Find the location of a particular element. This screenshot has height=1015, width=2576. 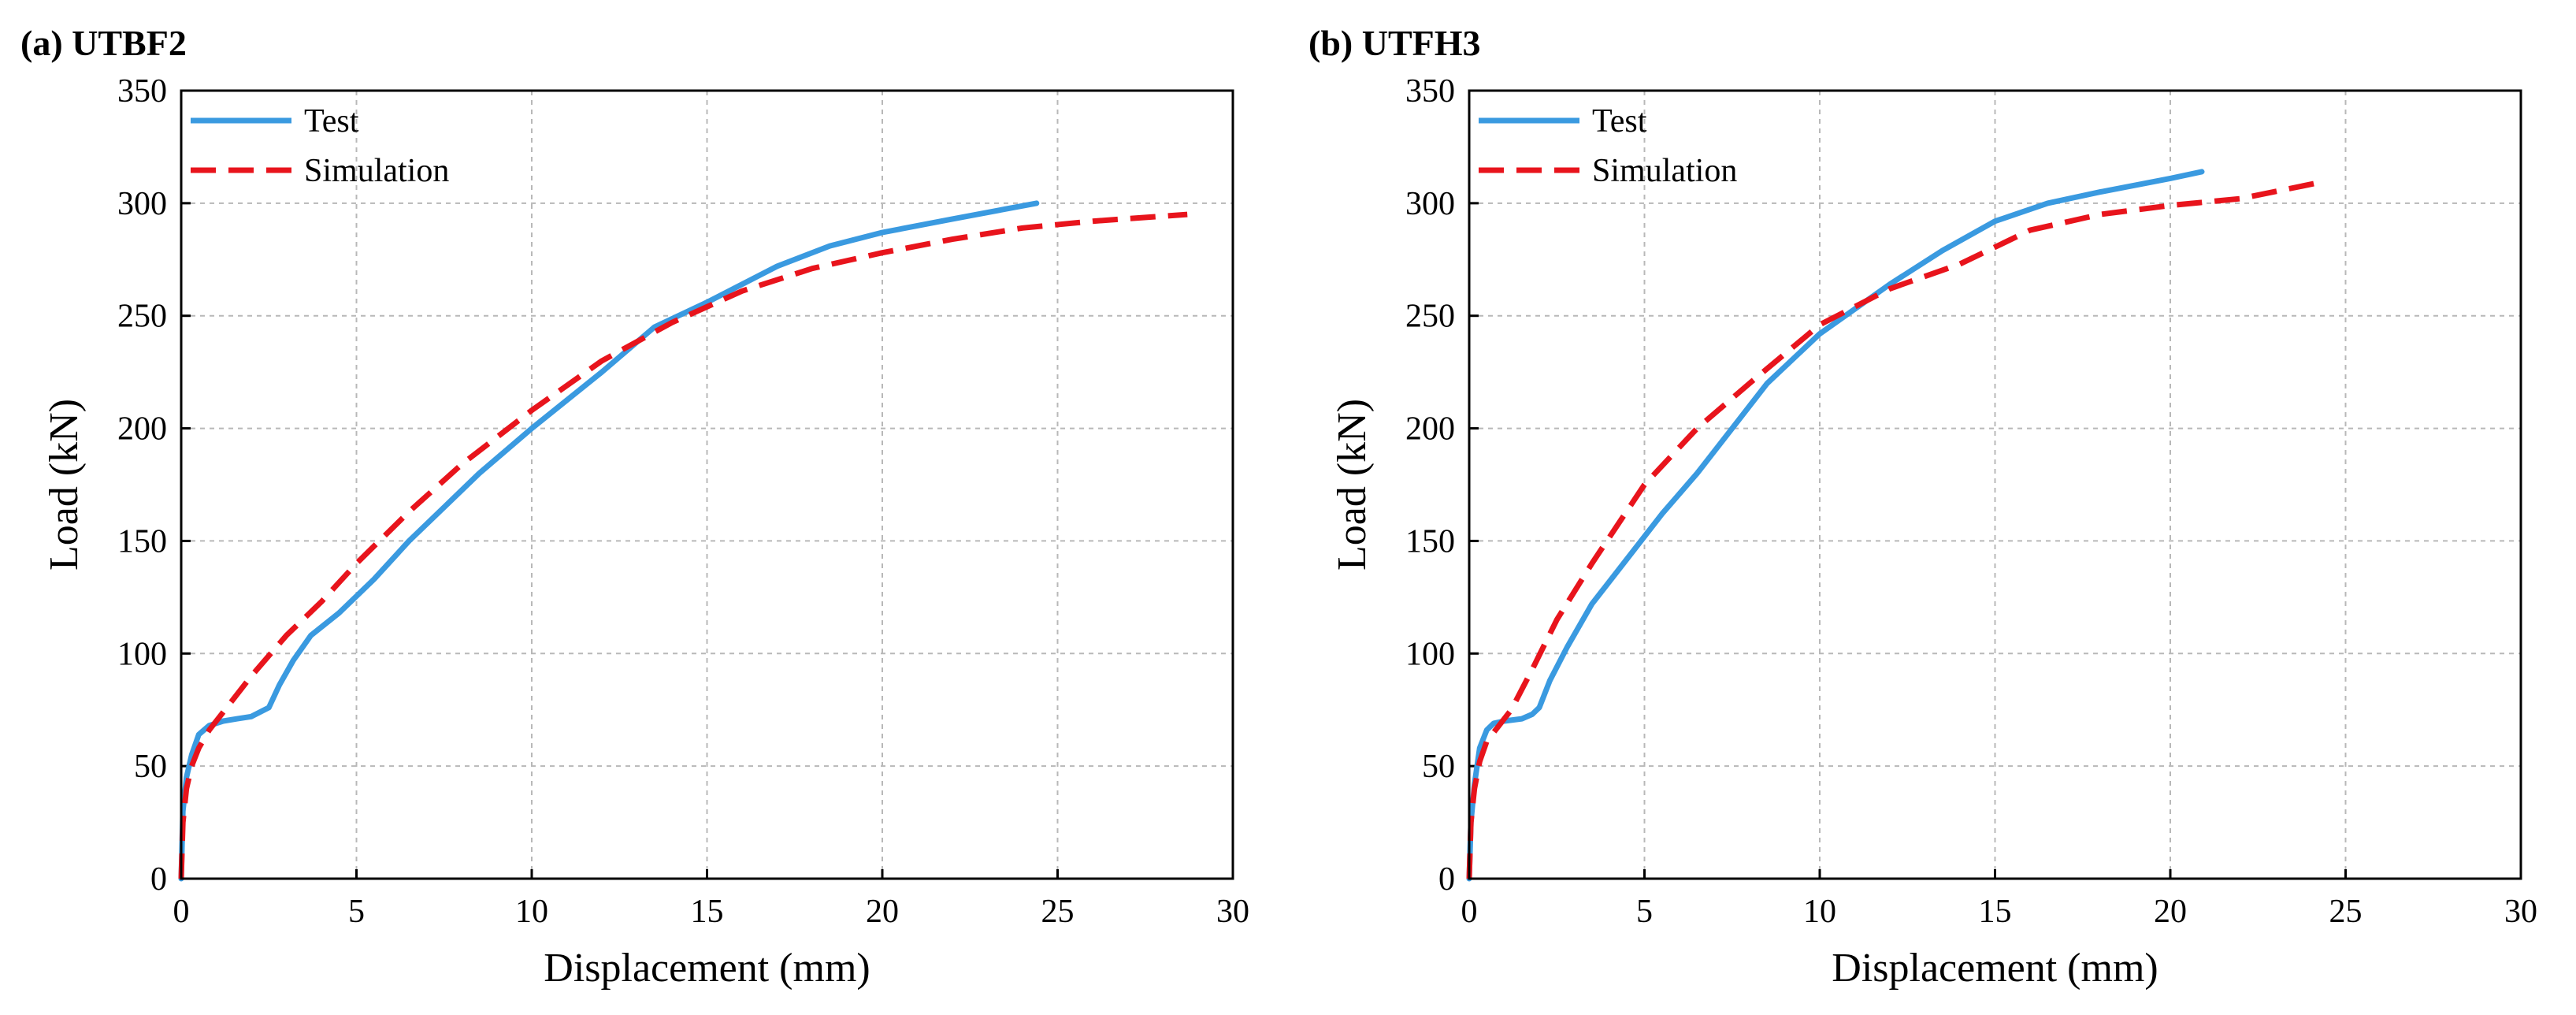

panel-title: (a) UTBF2 is located at coordinates (103, 43).